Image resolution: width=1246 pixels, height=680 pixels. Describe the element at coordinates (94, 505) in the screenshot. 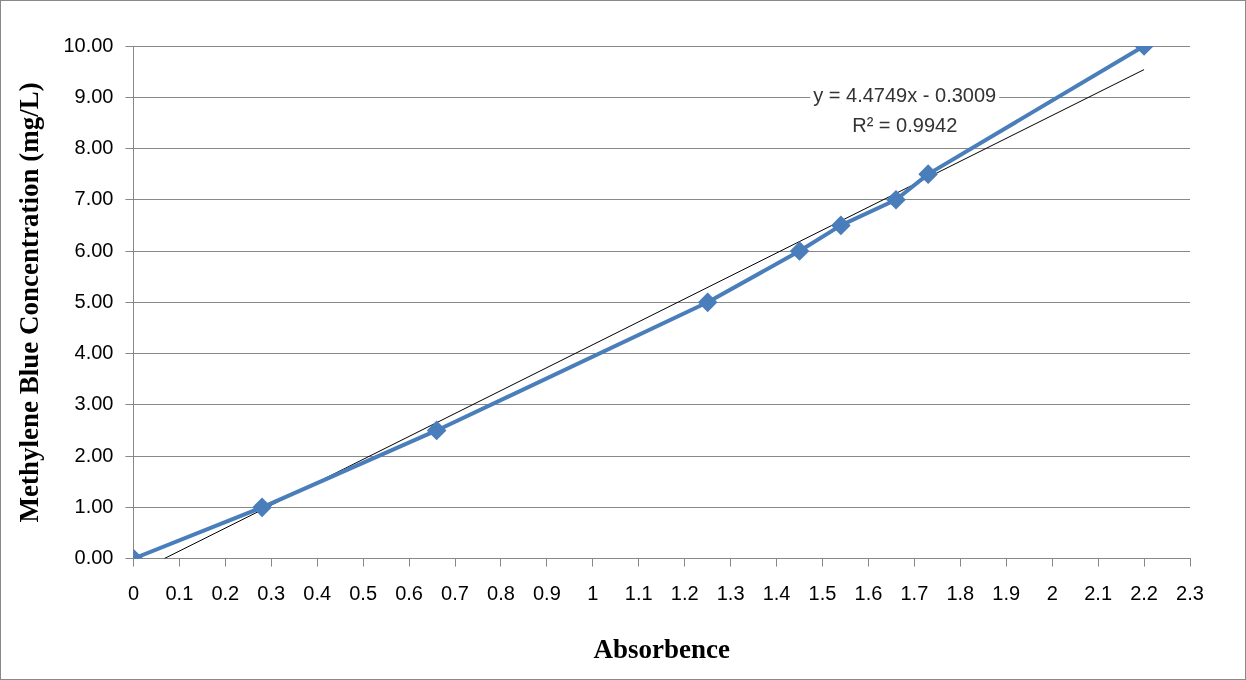

I see `y-tick-label: 1.00` at that location.